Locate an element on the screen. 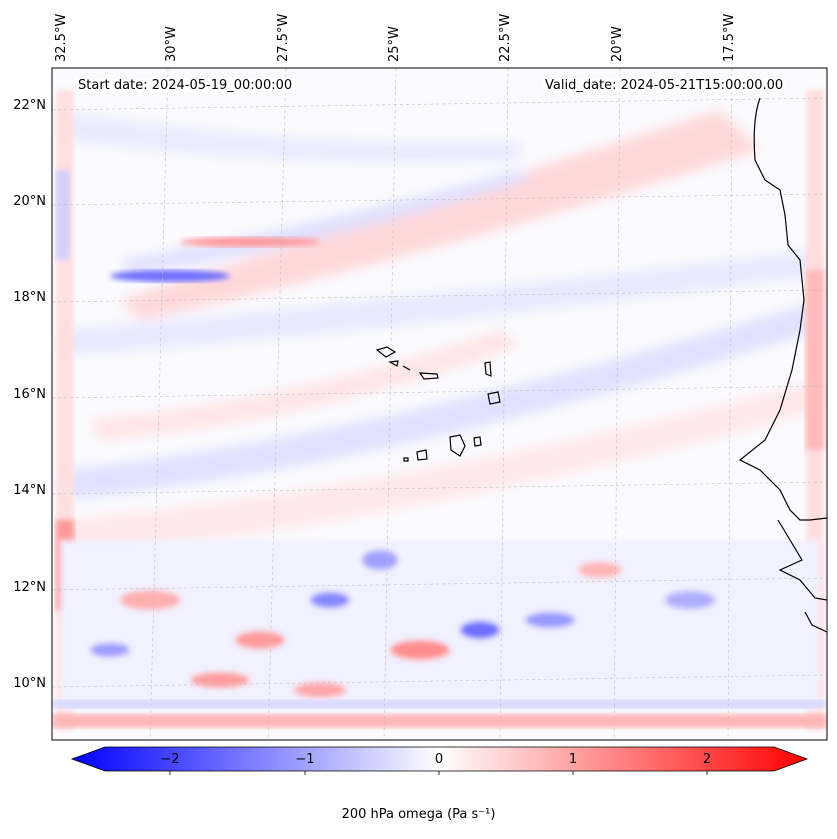  lat-label-20N: 20°N is located at coordinates (29, 201).